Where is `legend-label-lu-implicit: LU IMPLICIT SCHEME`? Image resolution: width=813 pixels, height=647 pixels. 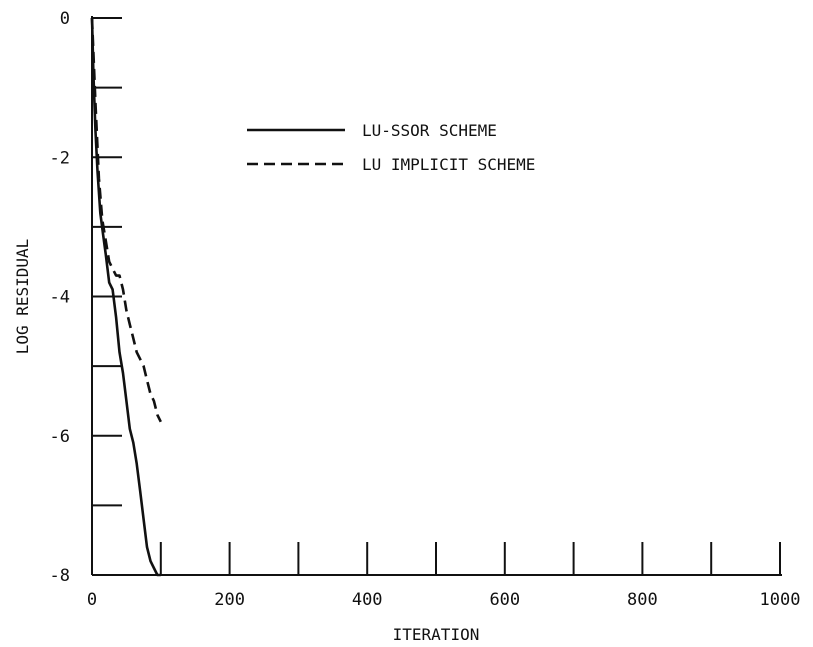
legend-label-lu-implicit: LU IMPLICIT SCHEME is located at coordinates (448, 164).